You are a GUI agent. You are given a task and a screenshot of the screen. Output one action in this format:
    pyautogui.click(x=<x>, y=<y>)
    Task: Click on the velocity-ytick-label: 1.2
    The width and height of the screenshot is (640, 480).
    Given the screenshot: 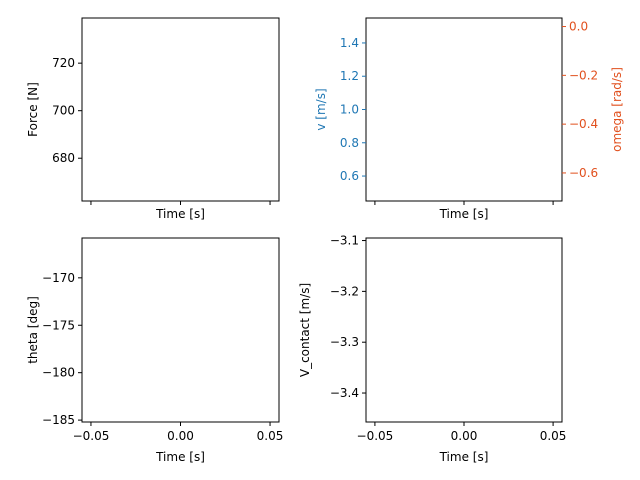 What is the action you would take?
    pyautogui.click(x=349, y=76)
    